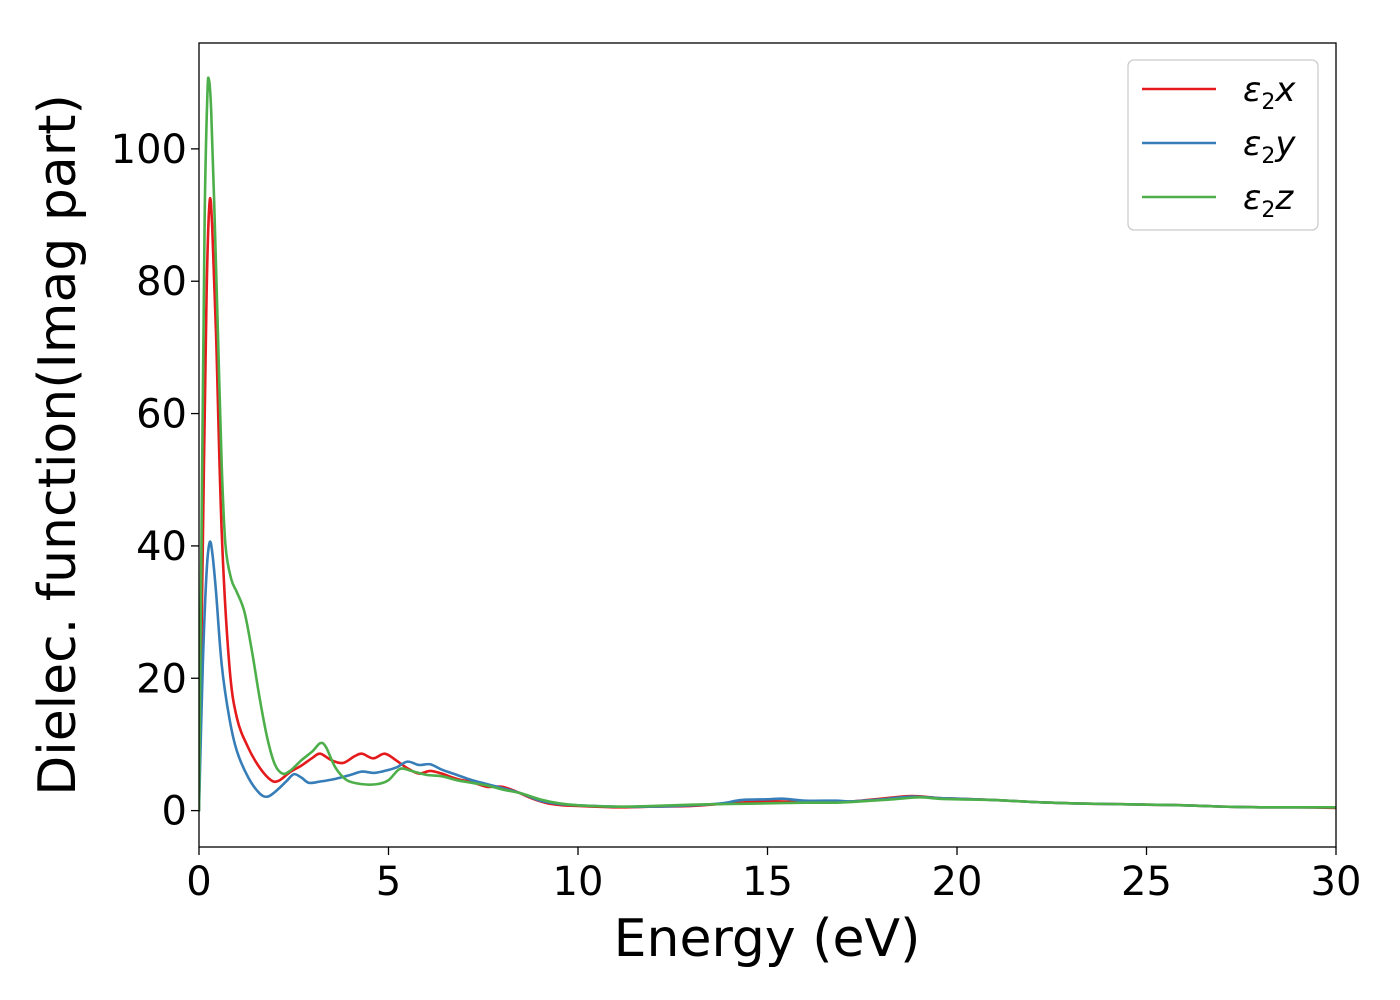 The image size is (1400, 1000). What do you see at coordinates (1146, 882) in the screenshot?
I see `x-tick-label: 25` at bounding box center [1146, 882].